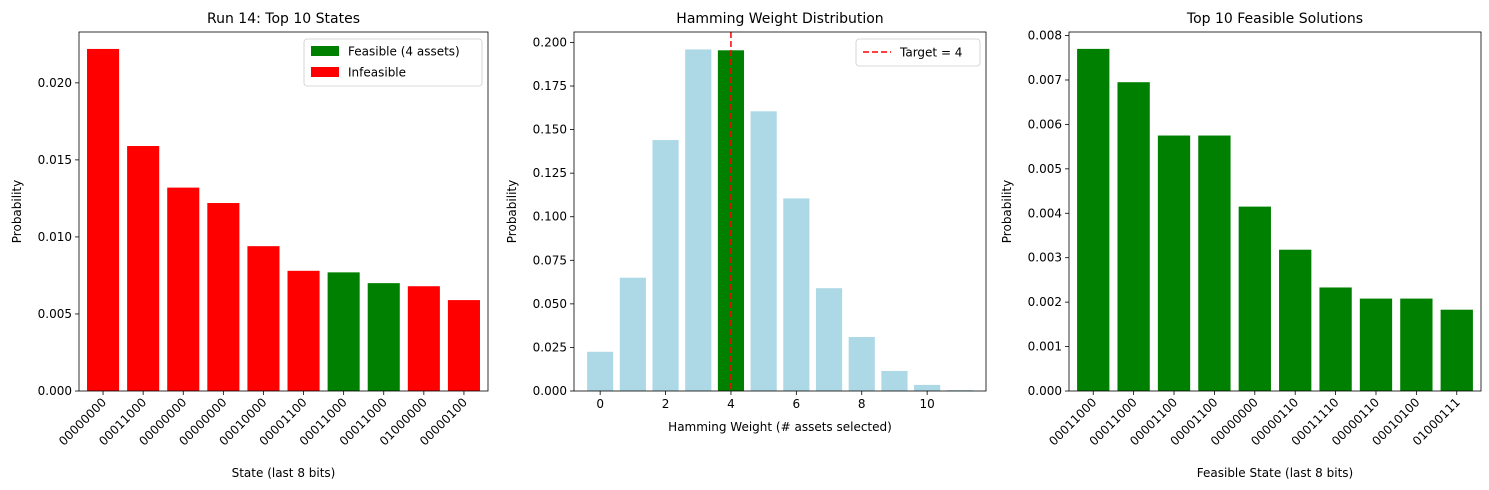 The image size is (1489, 490). Describe the element at coordinates (731, 404) in the screenshot. I see `x-tick-label: 4` at that location.